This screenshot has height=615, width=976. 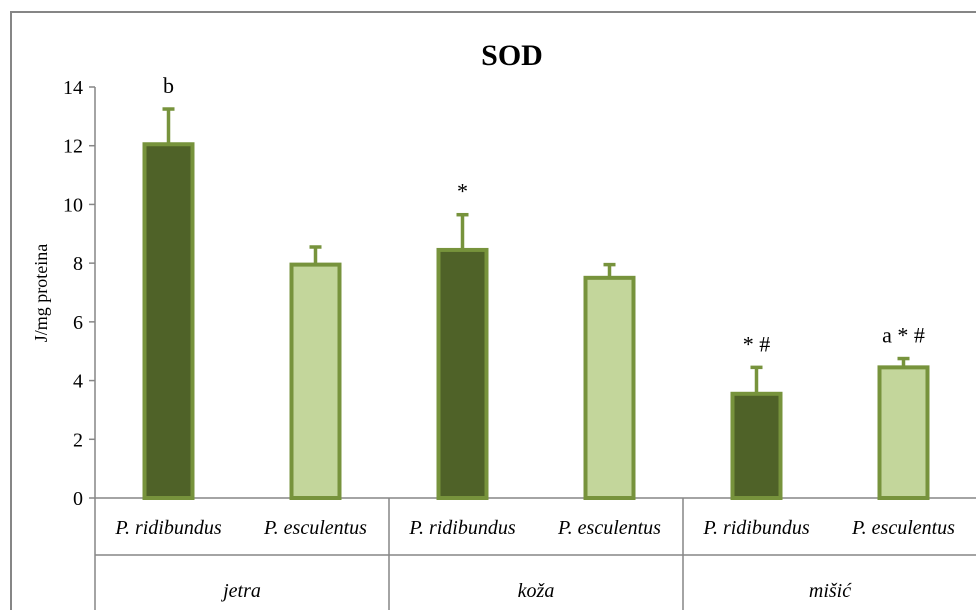 What do you see at coordinates (536, 591) in the screenshot?
I see `group-label: koža` at bounding box center [536, 591].